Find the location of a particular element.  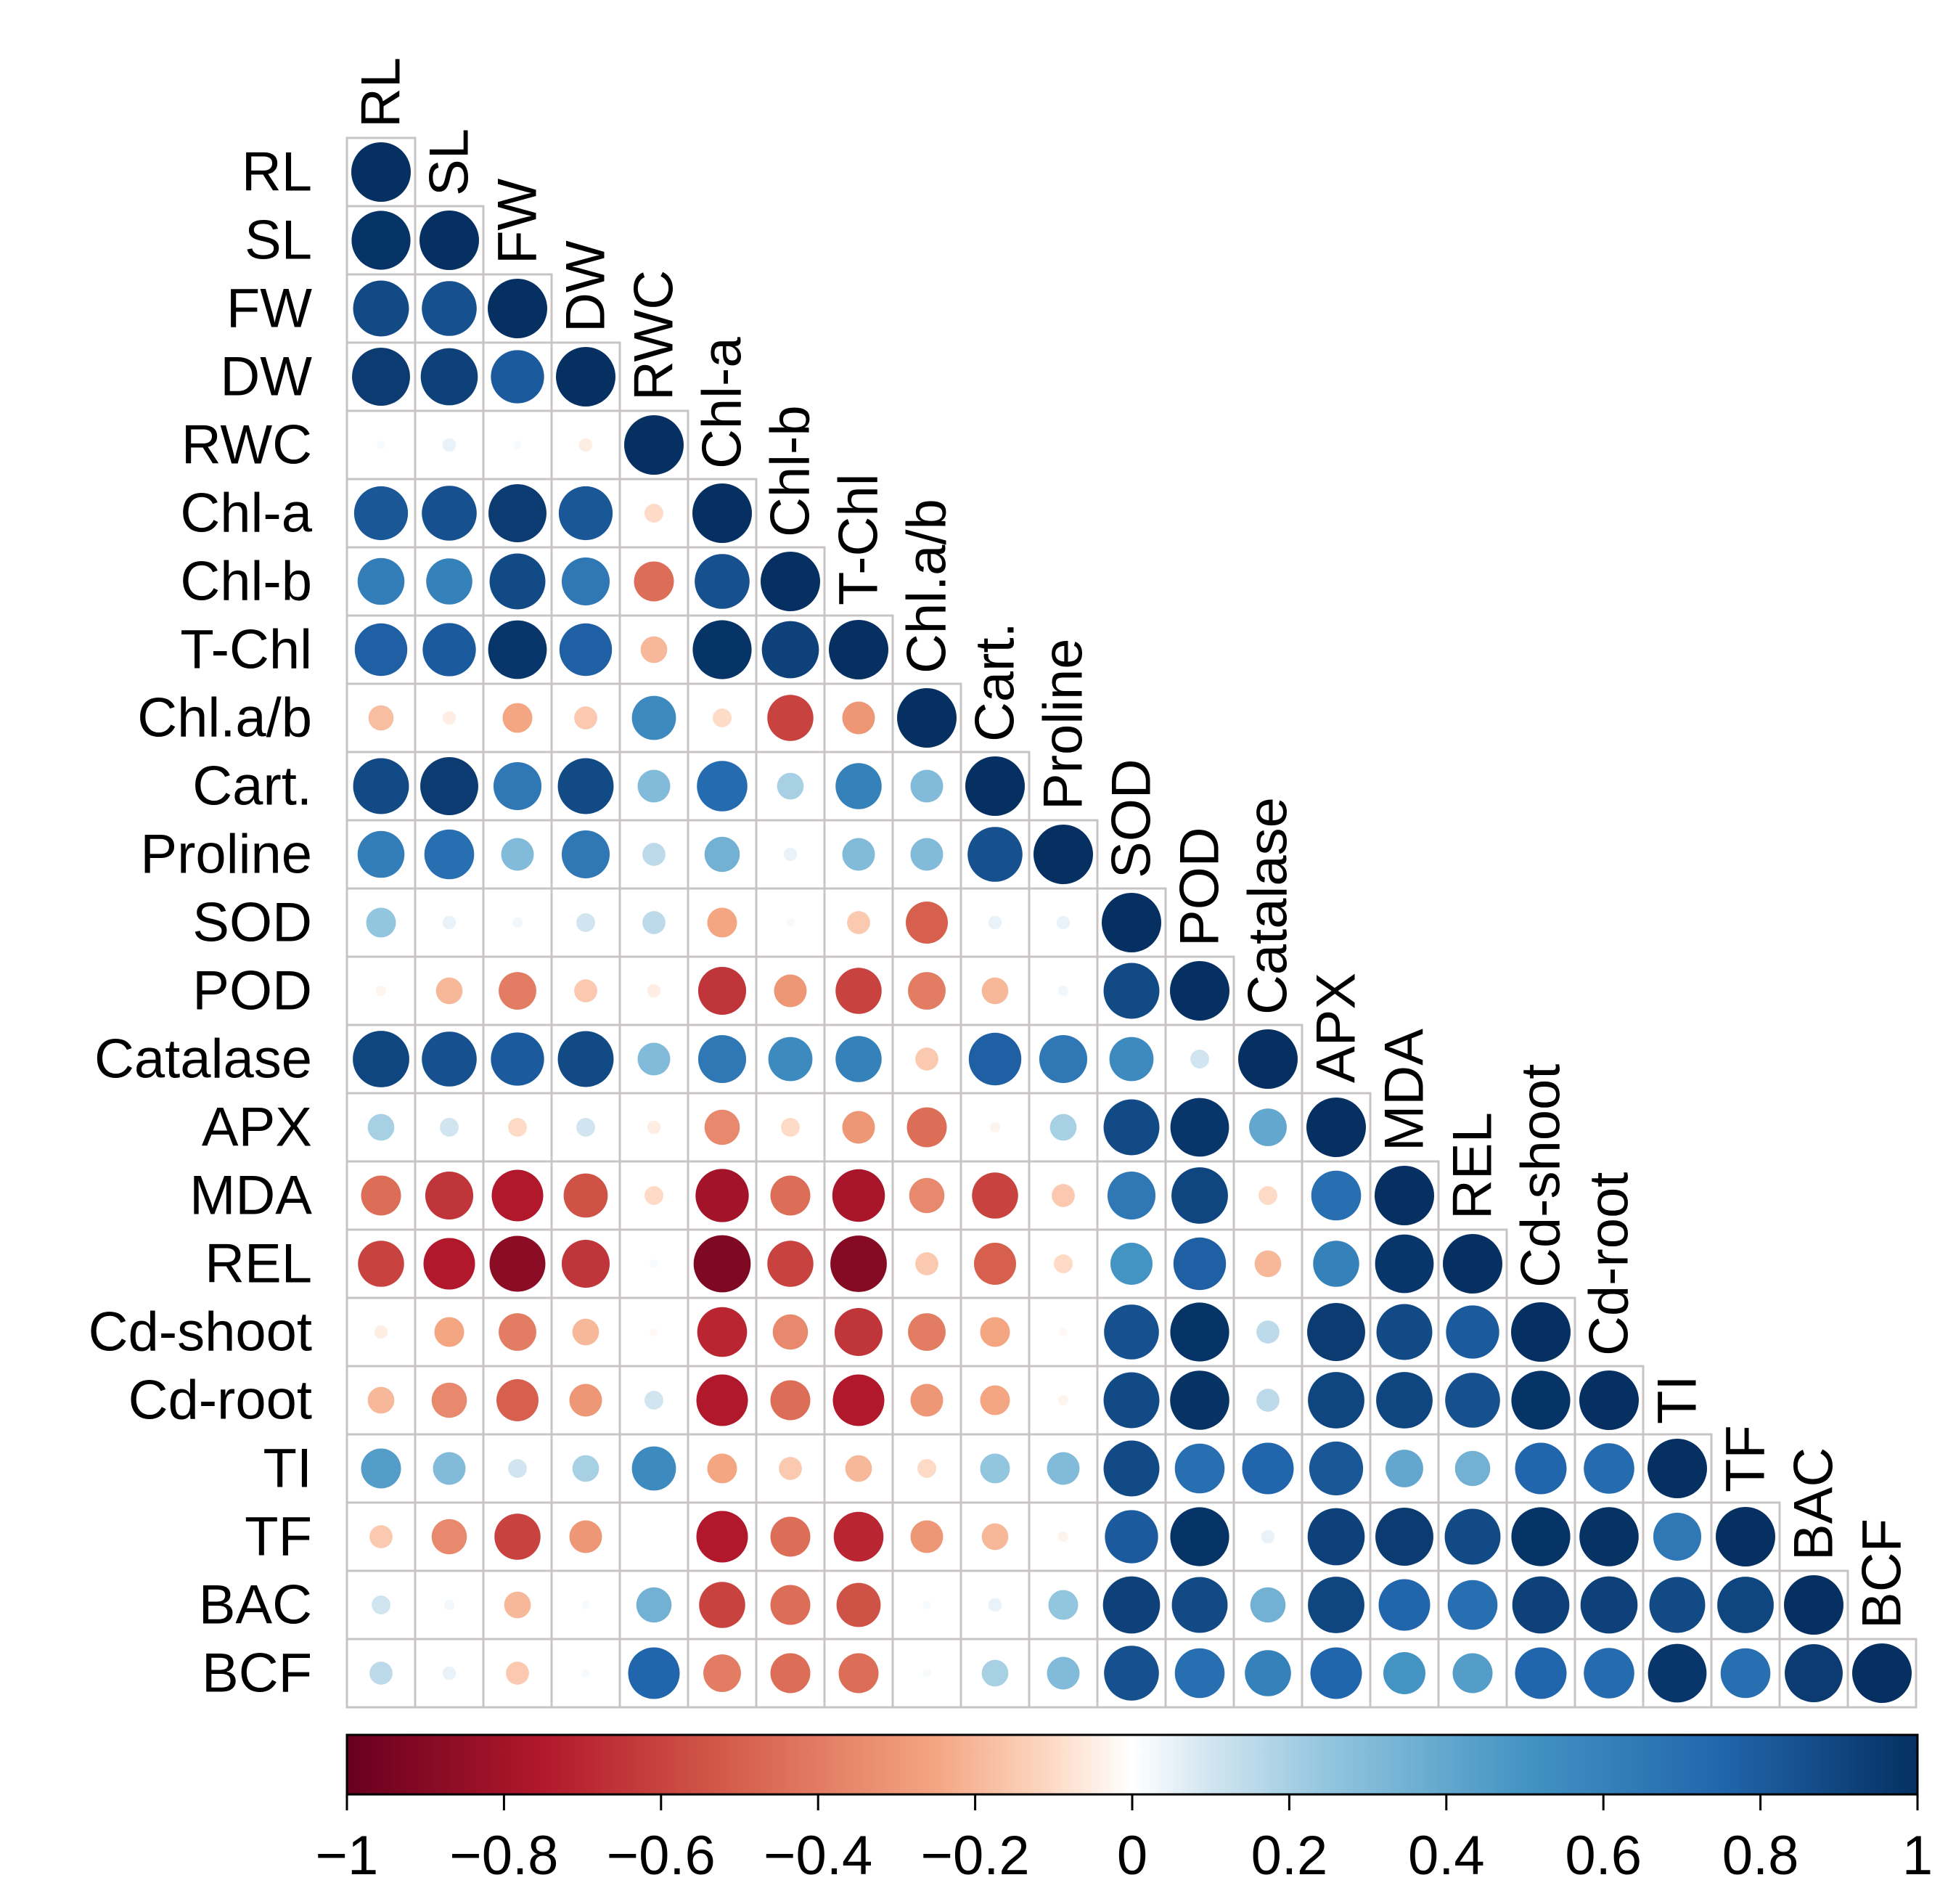

cell-bac-sod is located at coordinates (1131, 1605).